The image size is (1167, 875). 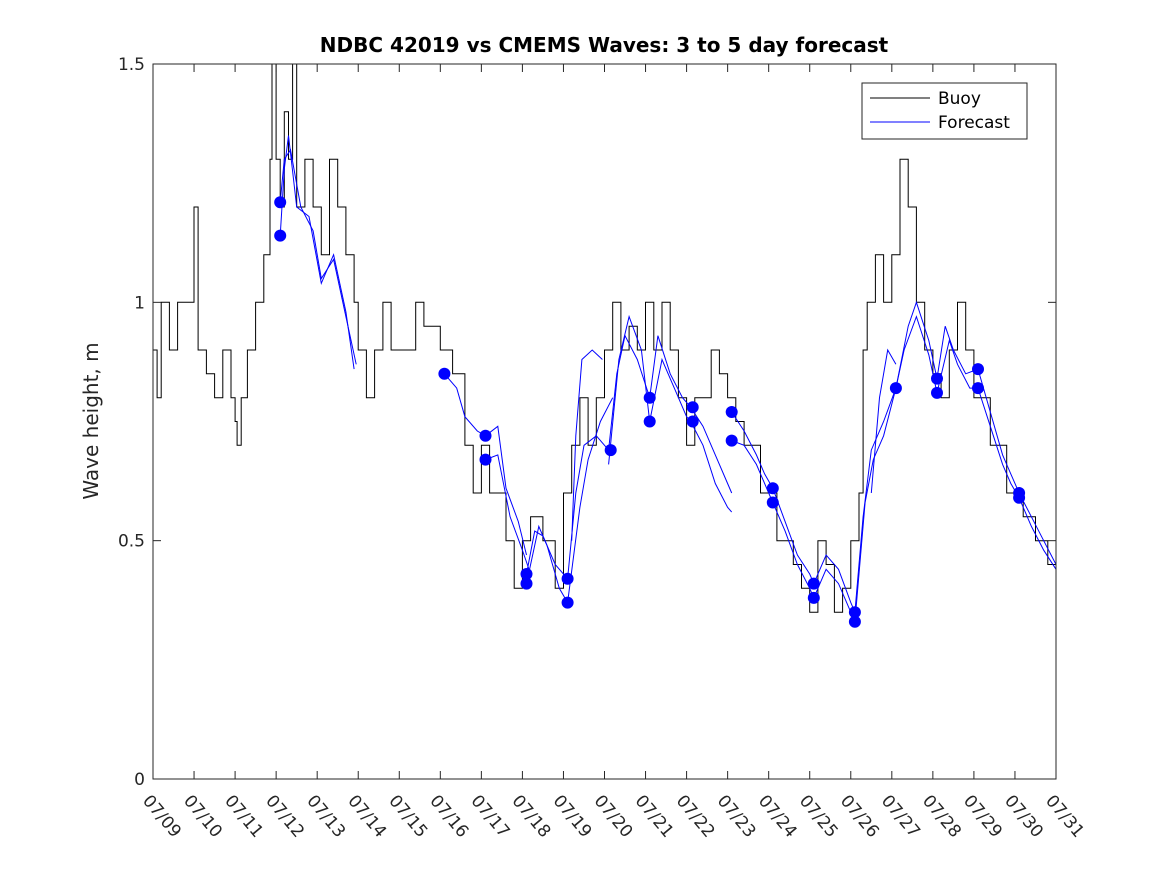 I want to click on legend-box, so click(x=944, y=111).